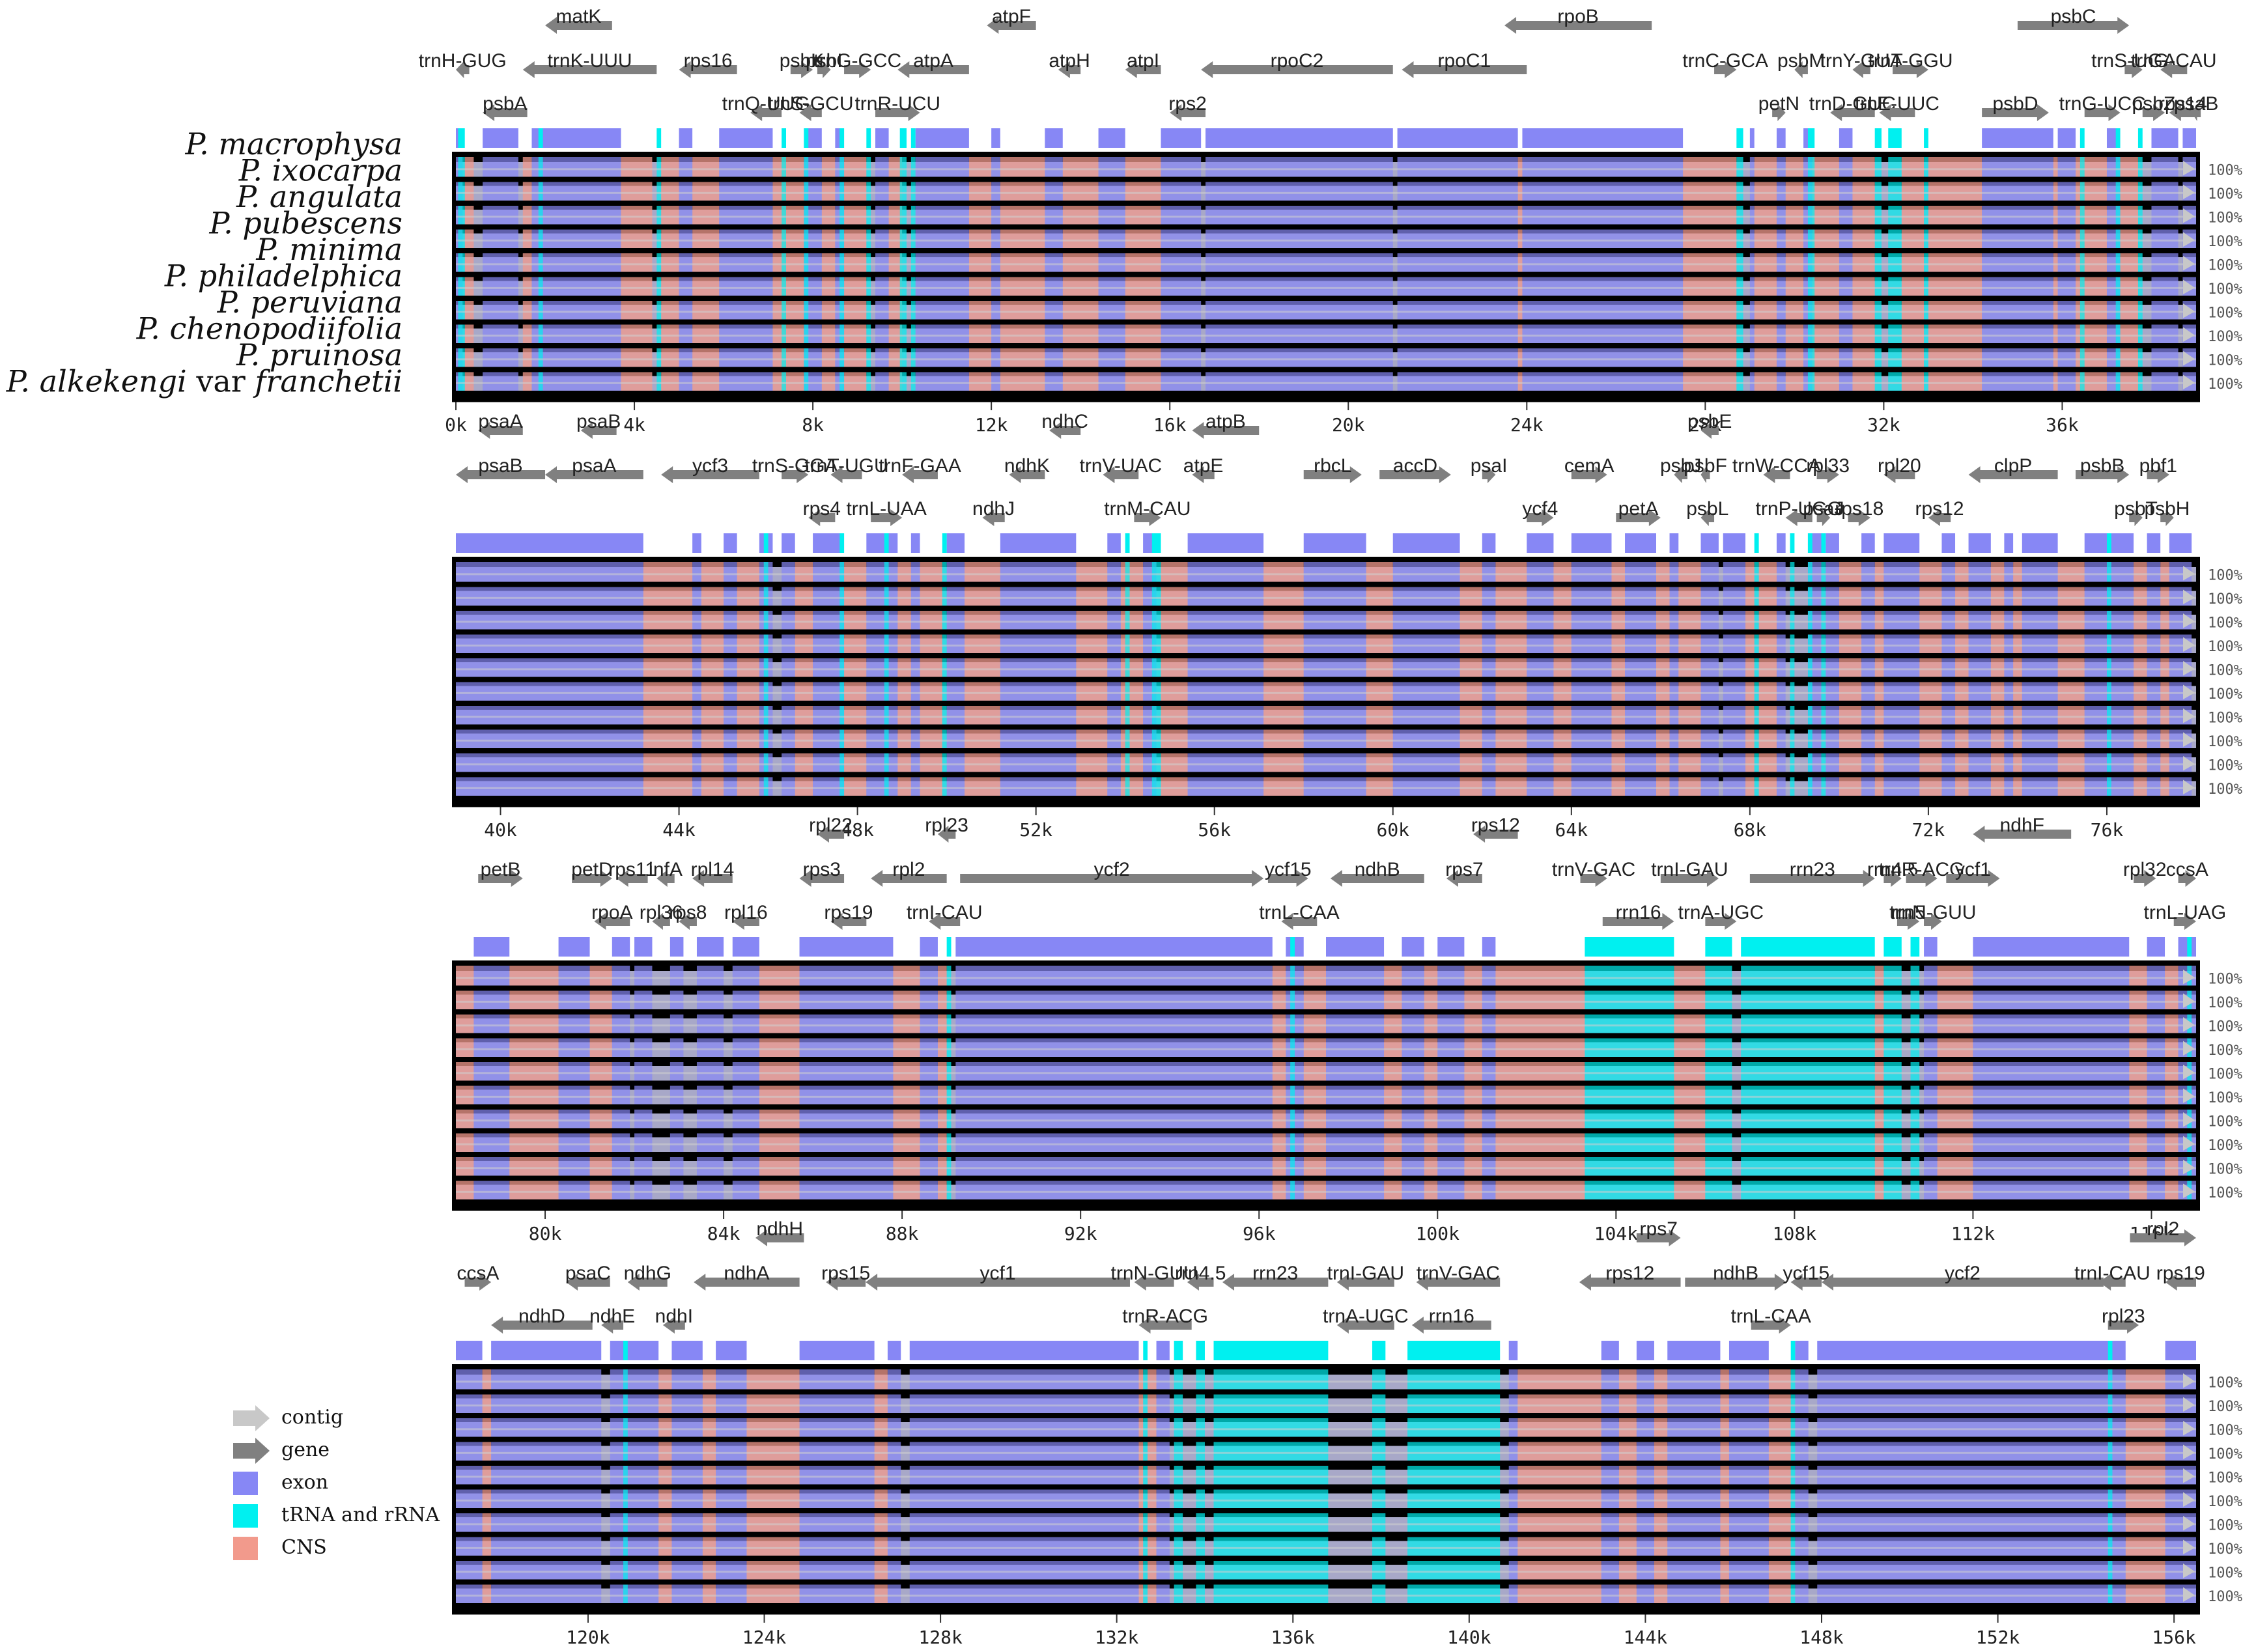  Describe the element at coordinates (1377, 870) in the screenshot. I see `gene-label: ndhB` at that location.